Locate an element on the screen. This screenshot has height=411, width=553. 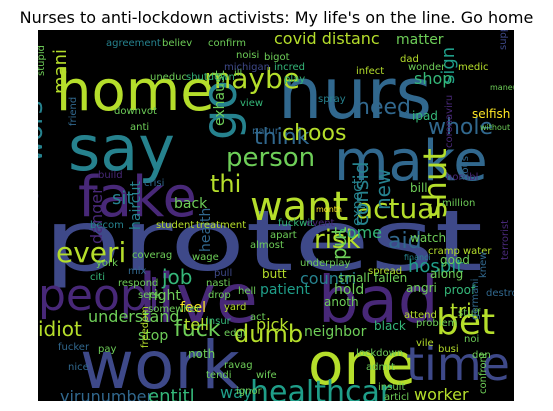
cloud-word-fake: fake is located at coordinates (137, 197).